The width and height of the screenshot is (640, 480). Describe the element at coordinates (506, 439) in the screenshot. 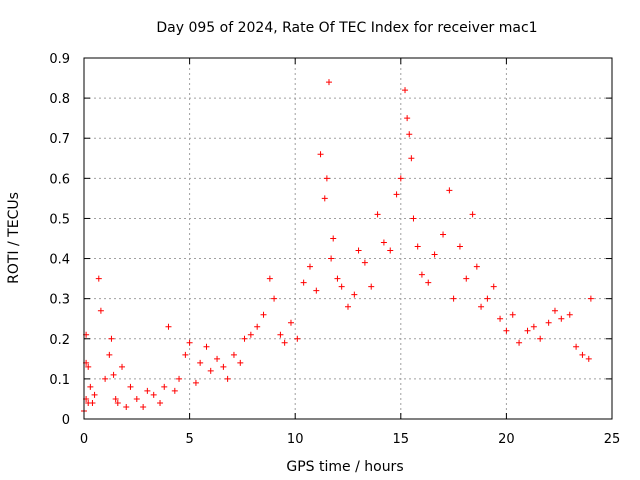

I see `x-tick-label: 20` at that location.